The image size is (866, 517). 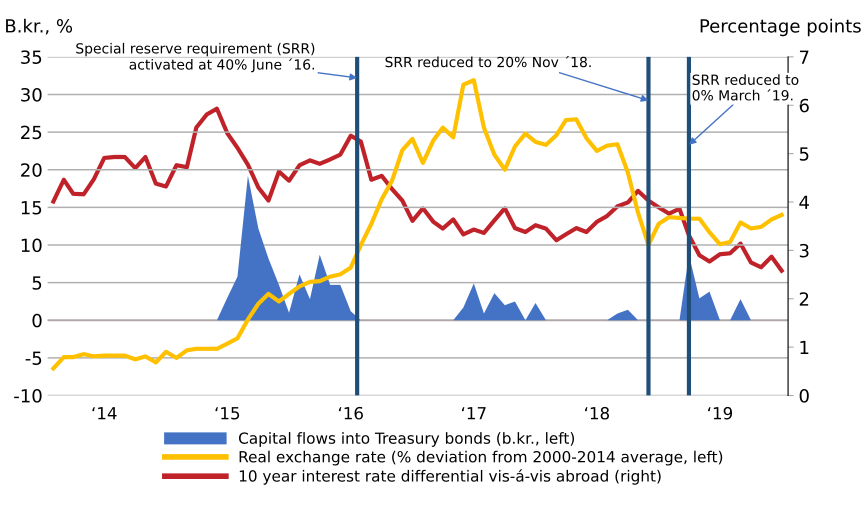 What do you see at coordinates (37, 283) in the screenshot?
I see `y-tick-label: 5` at bounding box center [37, 283].